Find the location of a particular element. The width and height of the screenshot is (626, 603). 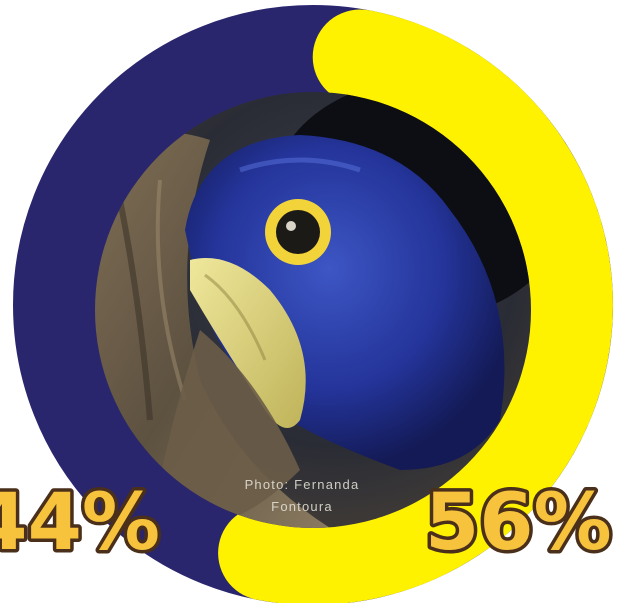

photo-credit-line1: Photo: Fernanda is located at coordinates (302, 484).